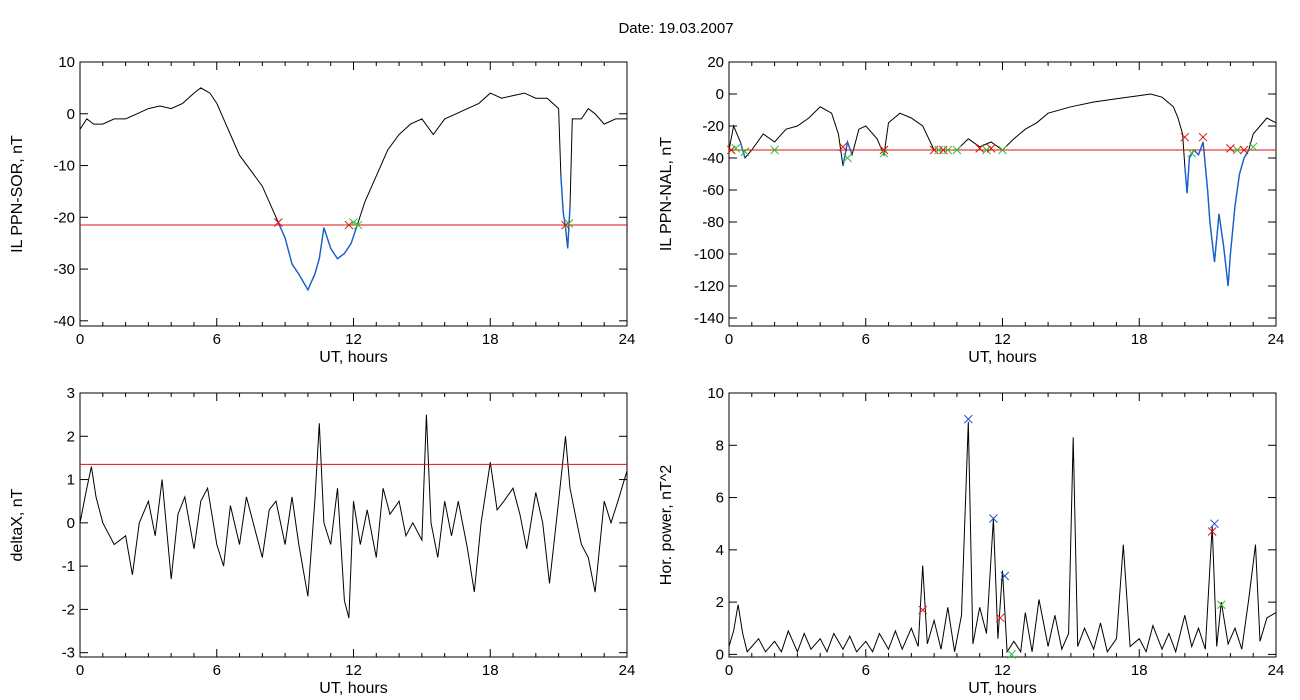 The height and width of the screenshot is (700, 1300). Describe the element at coordinates (709, 254) in the screenshot. I see `y-tick-label: -100` at that location.